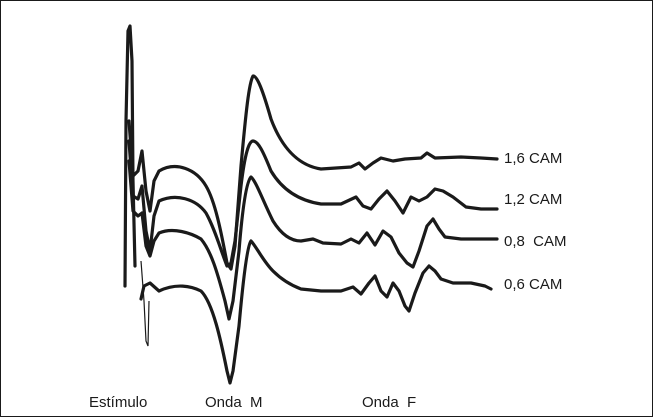 This screenshot has height=417, width=653. What do you see at coordinates (145, 303) in the screenshot?
I see `stimulus-artifact-tail` at bounding box center [145, 303].